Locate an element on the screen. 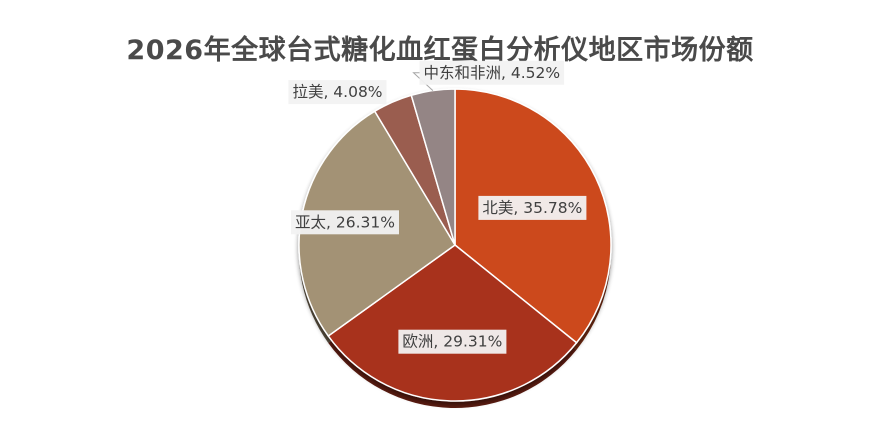  data-label: 中东和非洲, 4.52% is located at coordinates (492, 72).